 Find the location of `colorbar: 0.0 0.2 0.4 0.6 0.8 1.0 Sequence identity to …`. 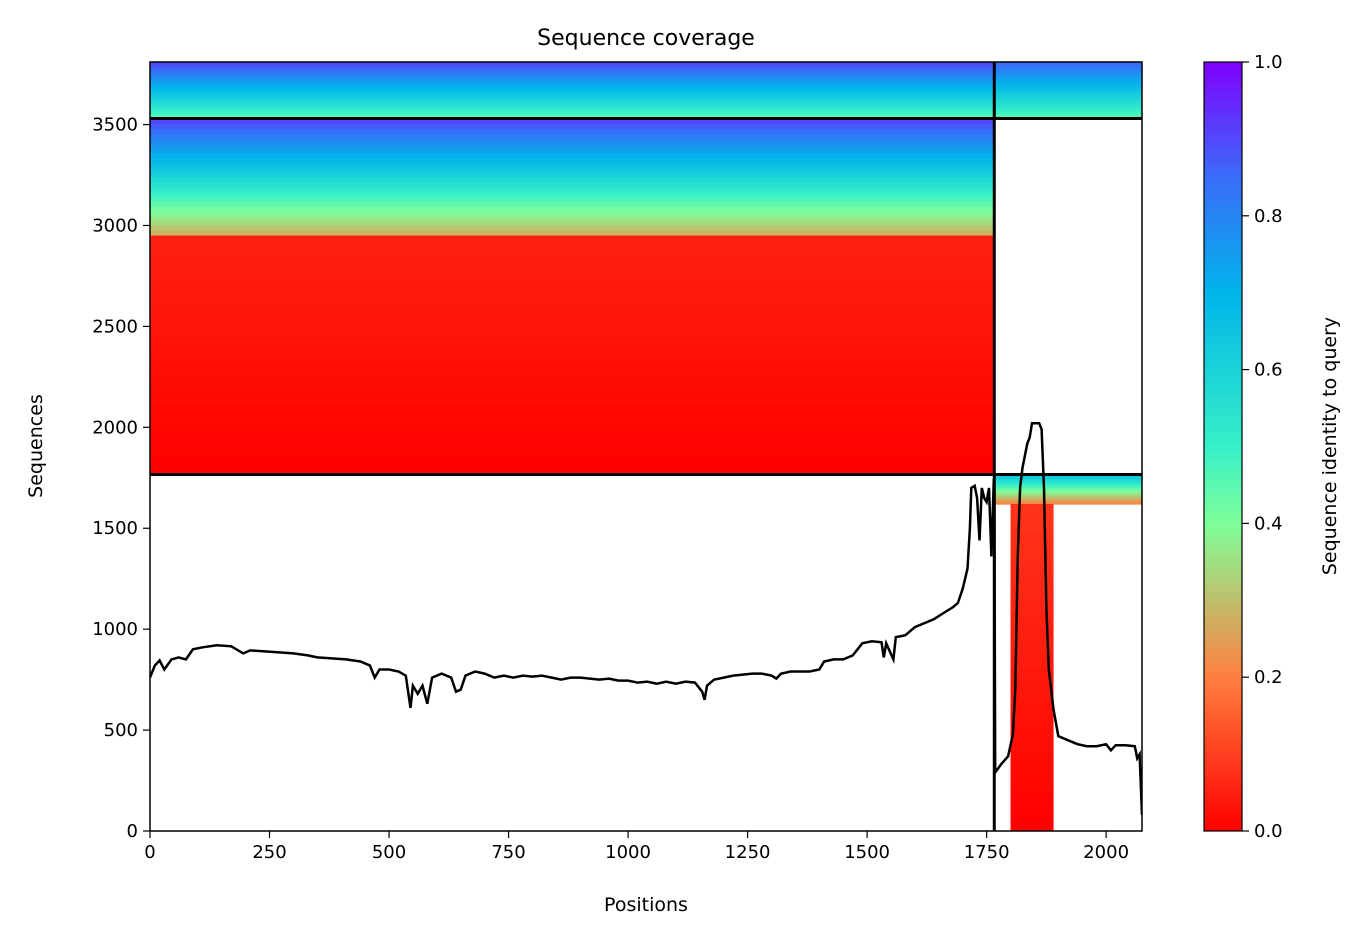

colorbar: 0.0 0.2 0.4 0.6 0.8 1.0 Sequence identity to … is located at coordinates (1272, 447).